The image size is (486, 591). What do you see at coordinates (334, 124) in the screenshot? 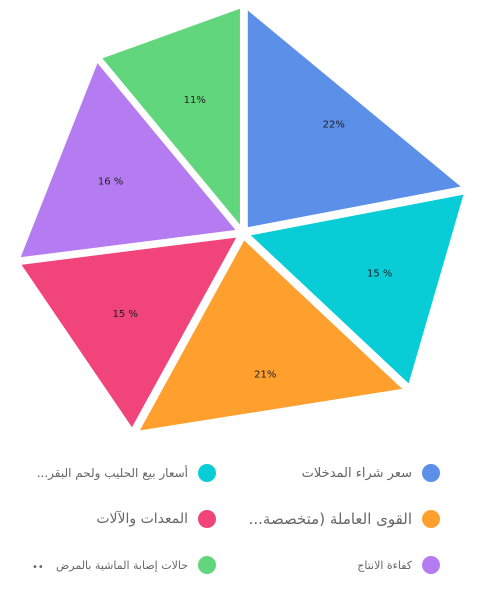
I see `slice-label-input-prices: 22%` at bounding box center [334, 124].